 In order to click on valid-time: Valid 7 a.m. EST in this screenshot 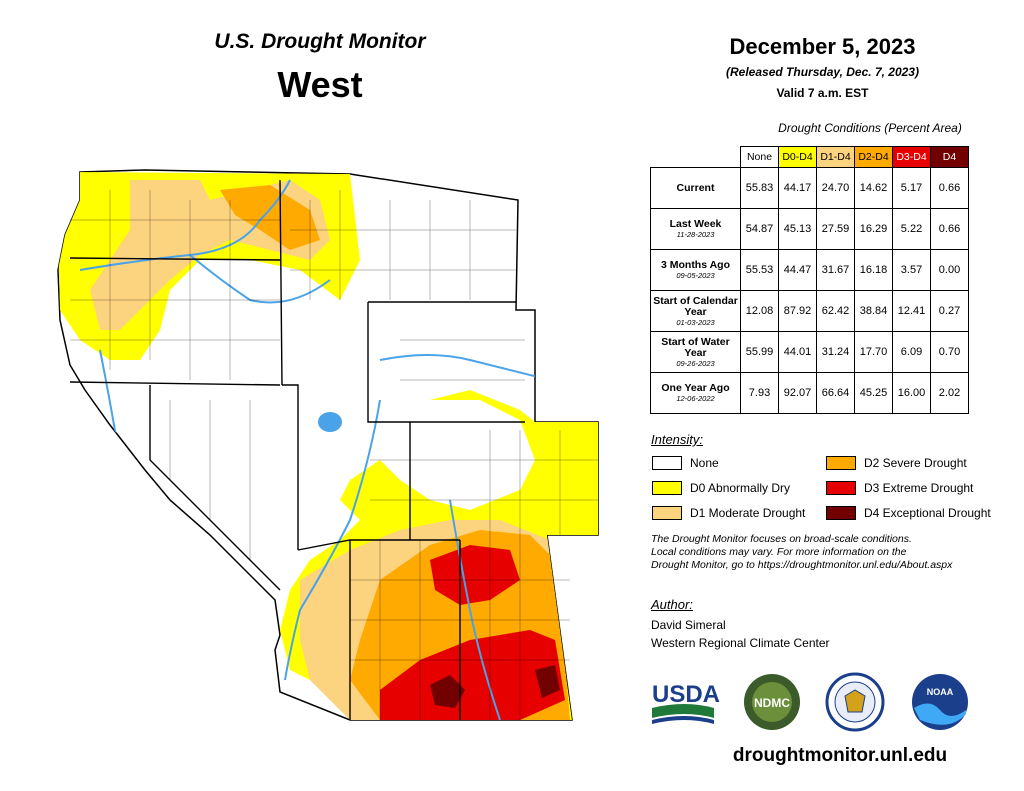, I will do `click(822, 93)`.